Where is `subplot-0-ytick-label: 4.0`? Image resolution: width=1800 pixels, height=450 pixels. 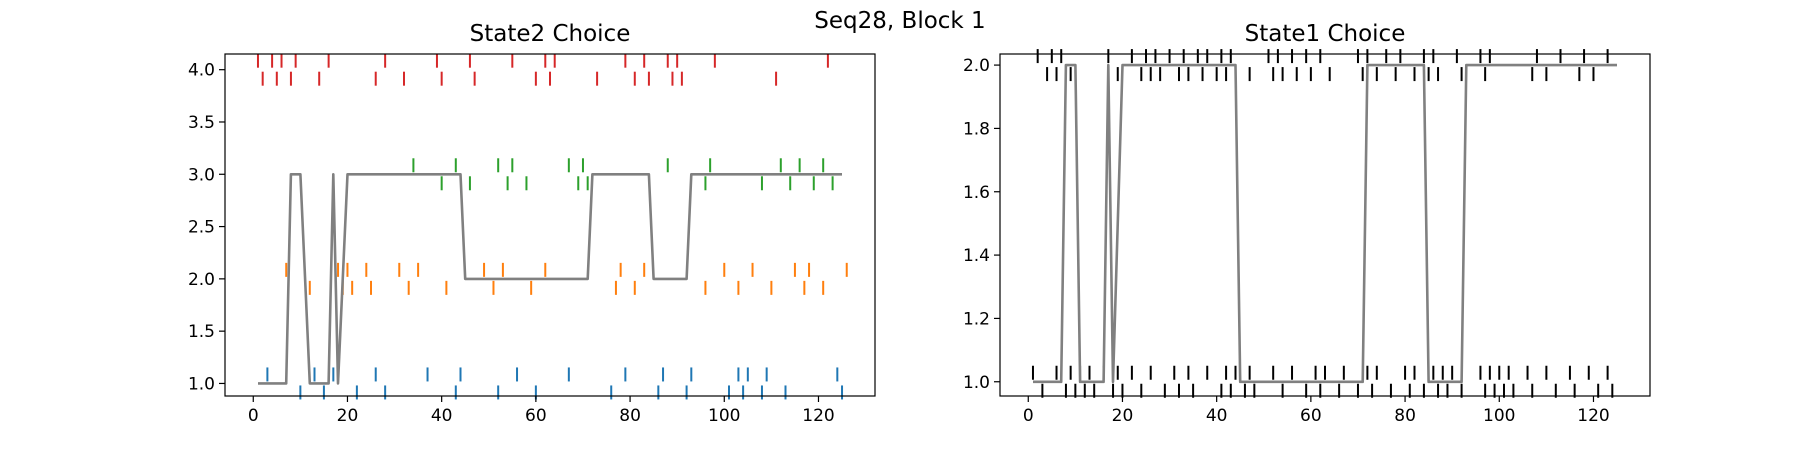 subplot-0-ytick-label: 4.0 is located at coordinates (201, 71).